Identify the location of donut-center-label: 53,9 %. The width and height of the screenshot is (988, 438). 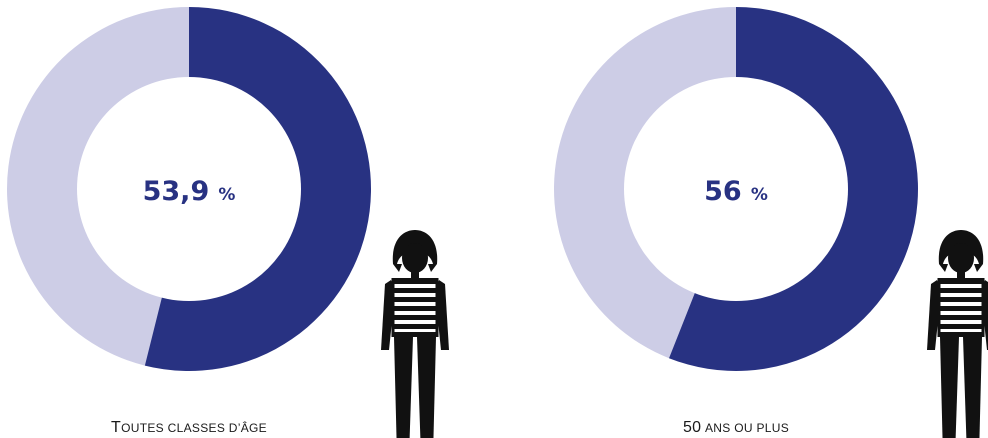
(189, 191).